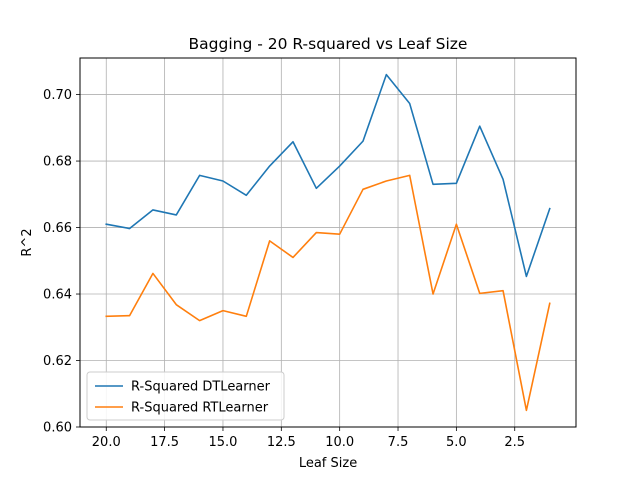  What do you see at coordinates (398, 442) in the screenshot?
I see `x-tick-label: 7.5` at bounding box center [398, 442].